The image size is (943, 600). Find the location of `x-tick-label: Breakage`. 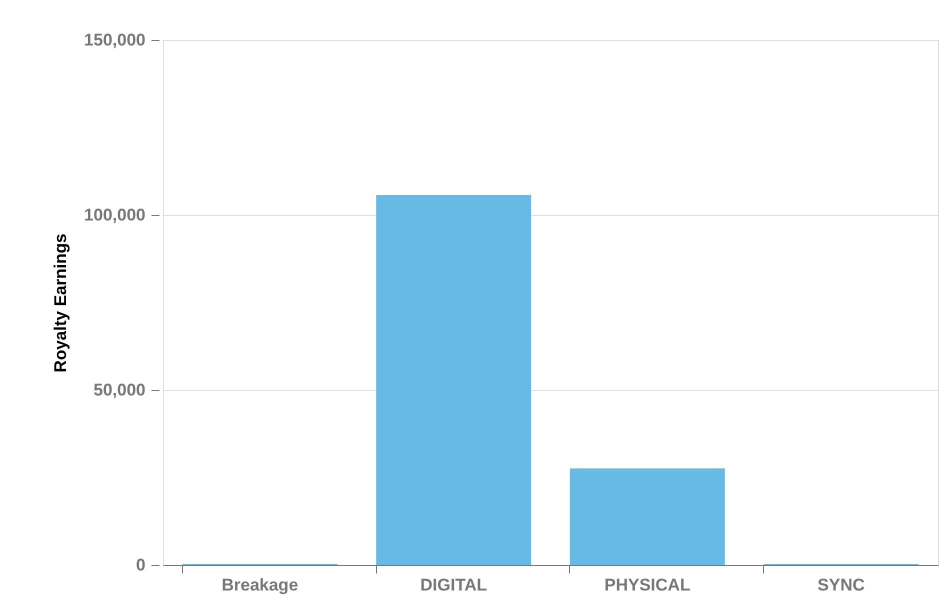

x-tick-label: Breakage is located at coordinates (260, 585).